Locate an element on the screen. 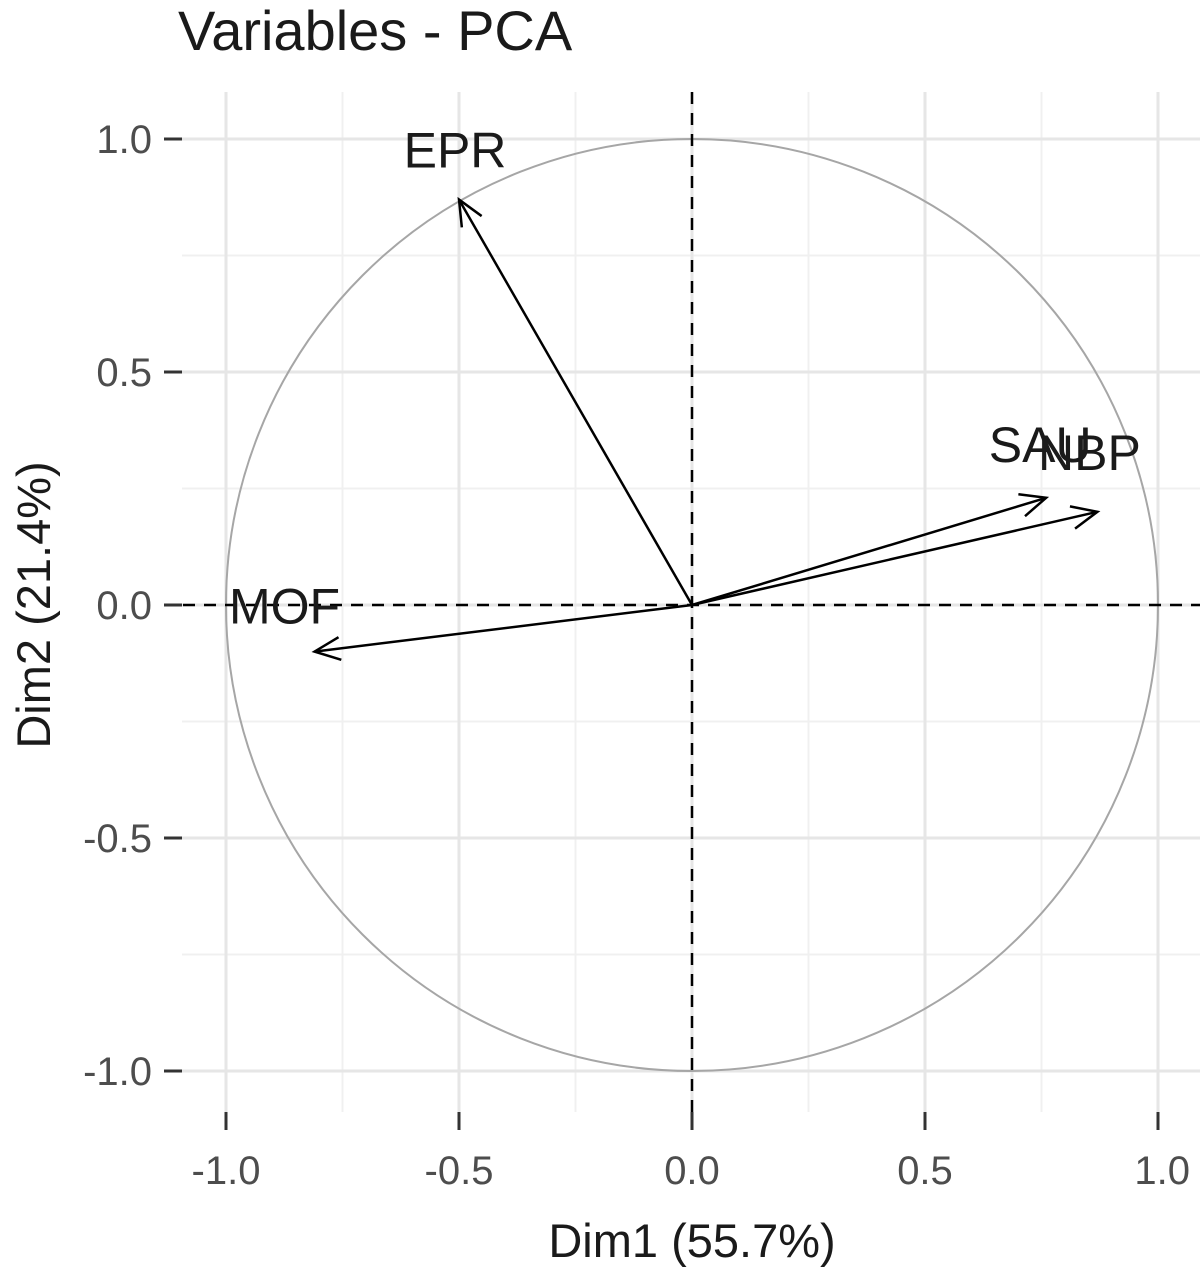 This screenshot has height=1267, width=1200. arrow-mof is located at coordinates (502, 632).